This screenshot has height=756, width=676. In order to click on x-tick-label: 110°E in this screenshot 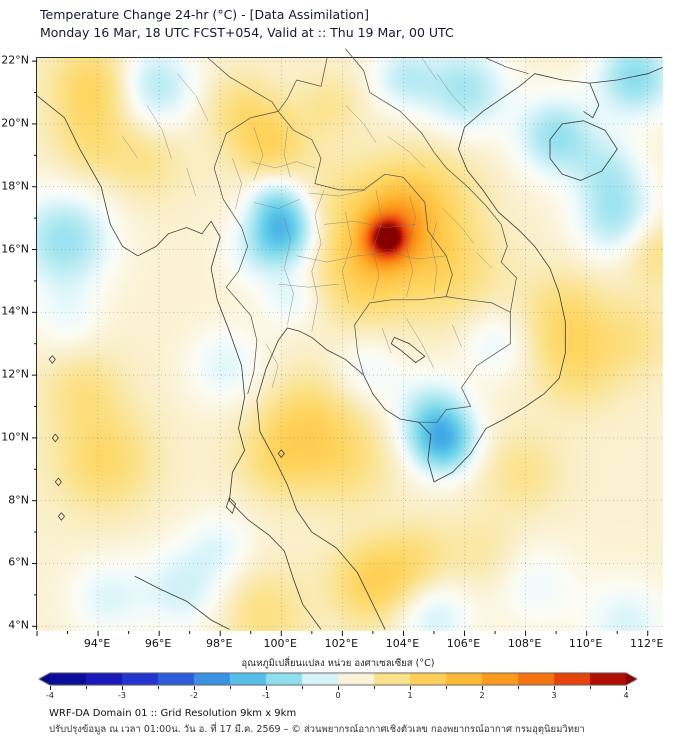, I will do `click(585, 643)`.